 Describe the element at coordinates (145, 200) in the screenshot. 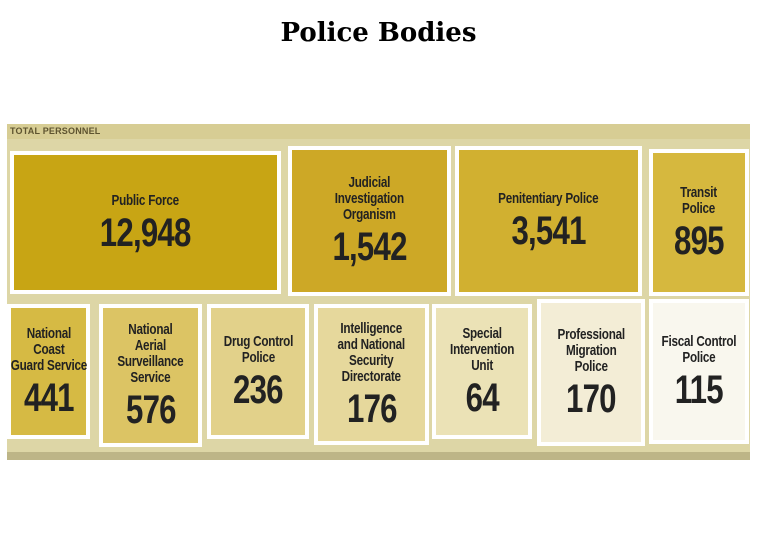

I see `cell-label: Public Force` at that location.